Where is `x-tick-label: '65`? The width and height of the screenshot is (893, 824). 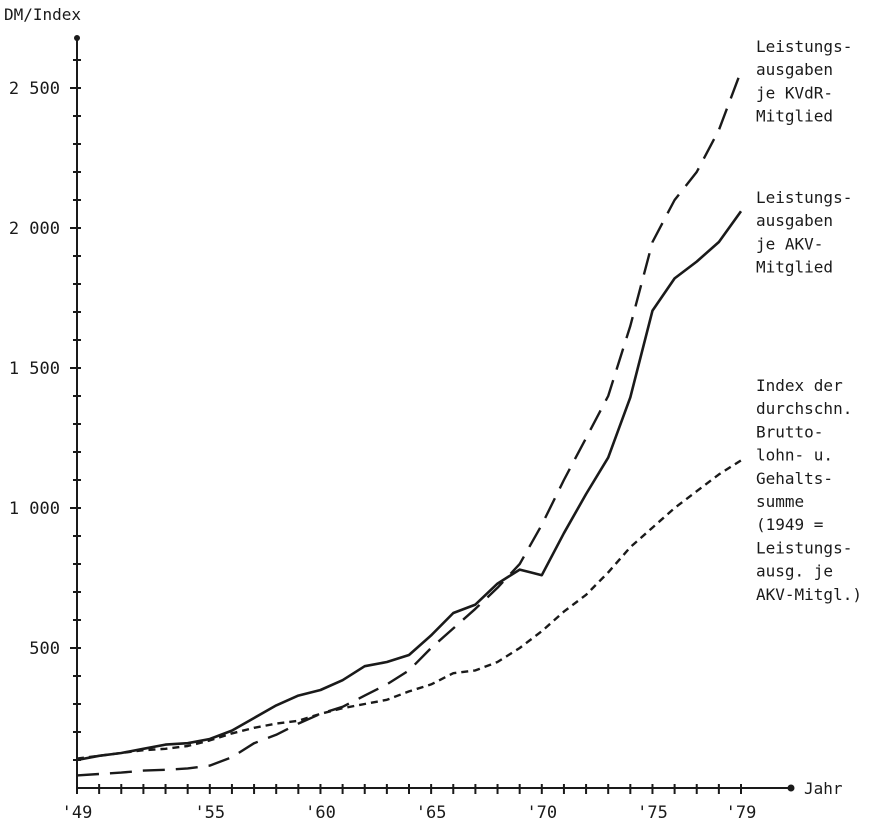
x-tick-label: '65 is located at coordinates (431, 813).